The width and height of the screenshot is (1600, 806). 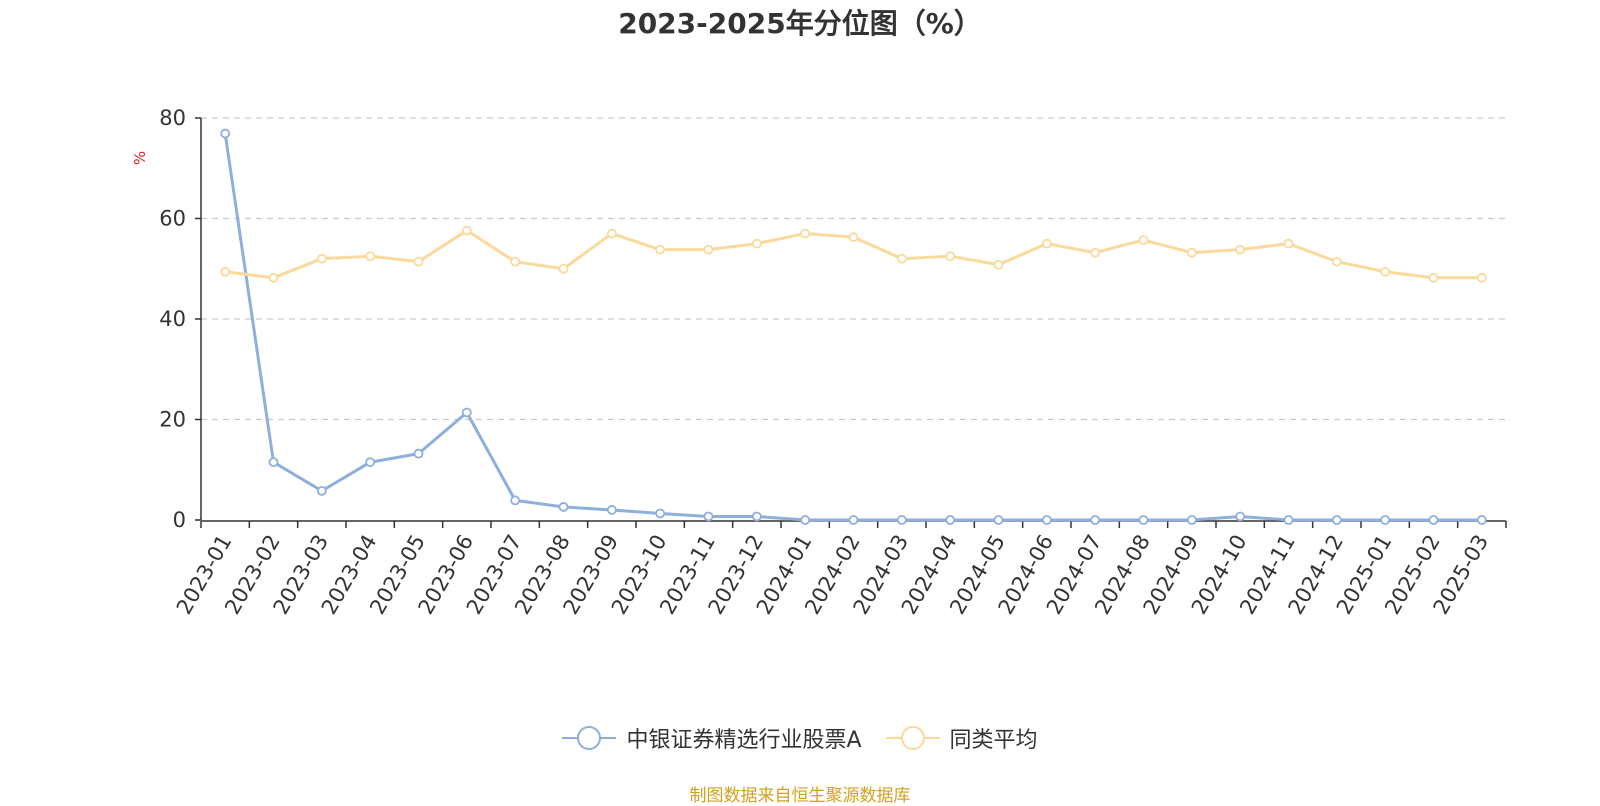 What do you see at coordinates (800, 23) in the screenshot?
I see `chart-title: 2023-2025年分位图（%）` at bounding box center [800, 23].